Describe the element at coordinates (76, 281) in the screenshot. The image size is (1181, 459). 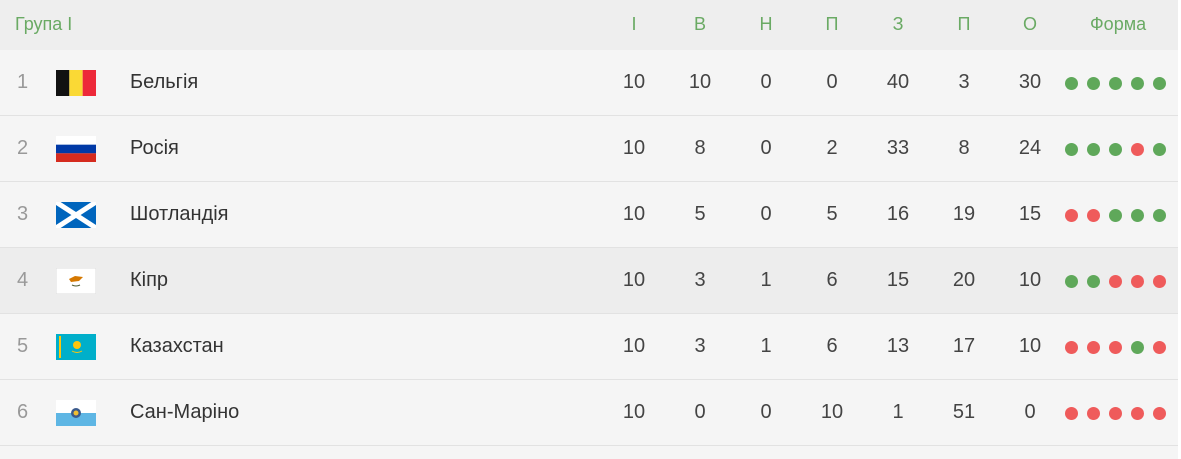
I see `flag-cyprus` at that location.